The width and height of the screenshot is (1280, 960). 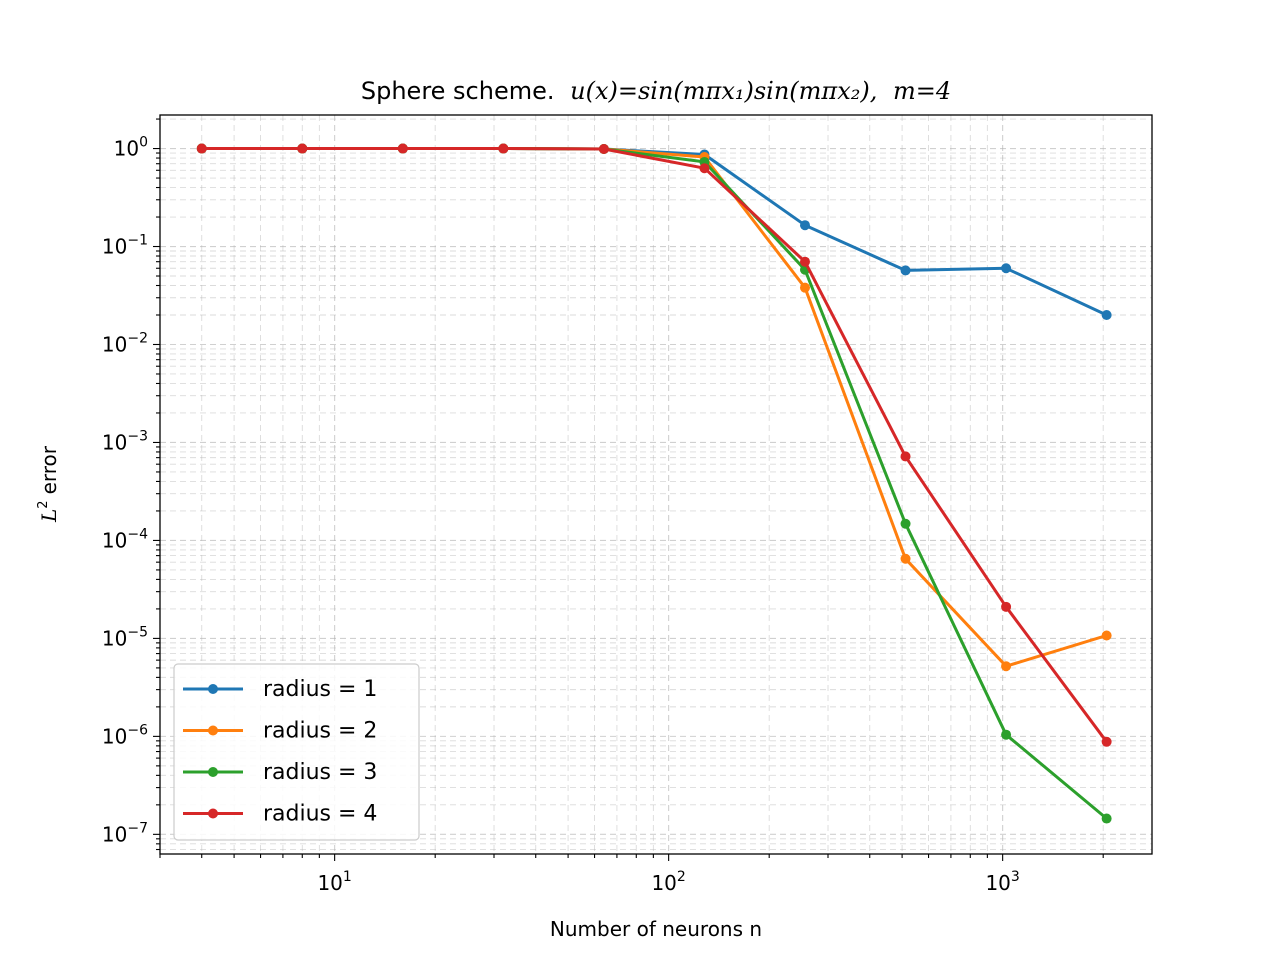 What do you see at coordinates (320, 814) in the screenshot?
I see `legend-label: radius = 4` at bounding box center [320, 814].